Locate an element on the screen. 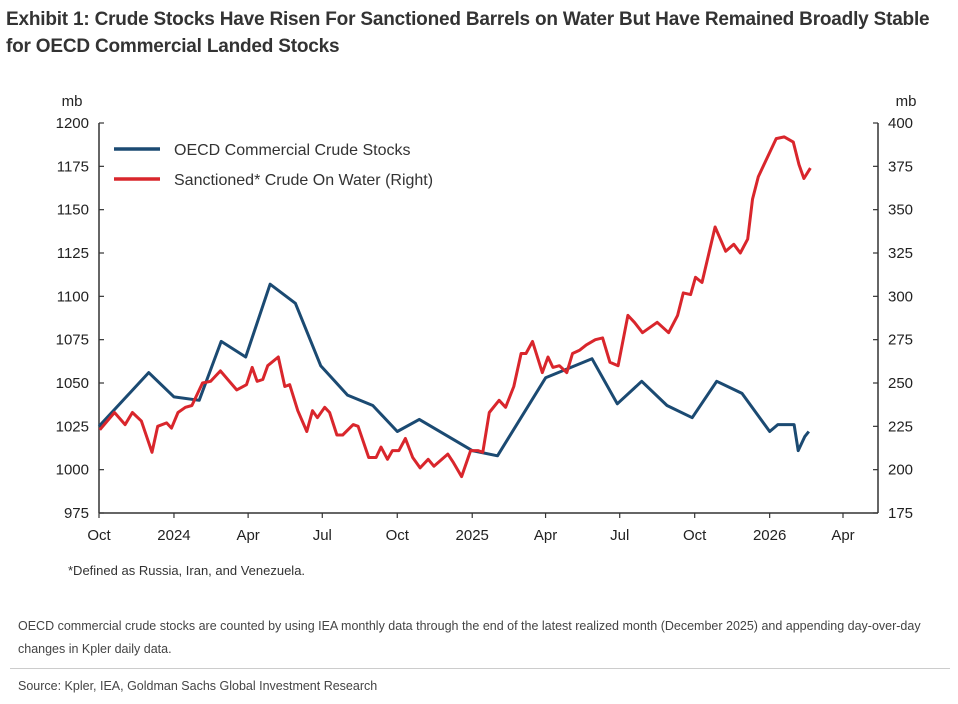 This screenshot has width=958, height=704. y2-tick-label: 225 is located at coordinates (900, 426).